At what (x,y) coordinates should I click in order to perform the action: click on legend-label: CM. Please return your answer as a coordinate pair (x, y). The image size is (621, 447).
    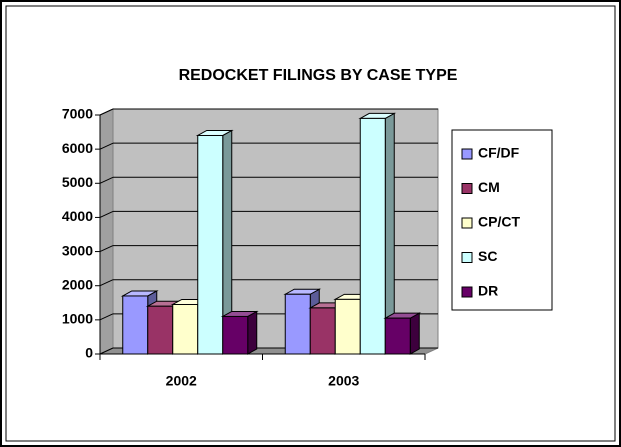
    Looking at the image, I should click on (489, 187).